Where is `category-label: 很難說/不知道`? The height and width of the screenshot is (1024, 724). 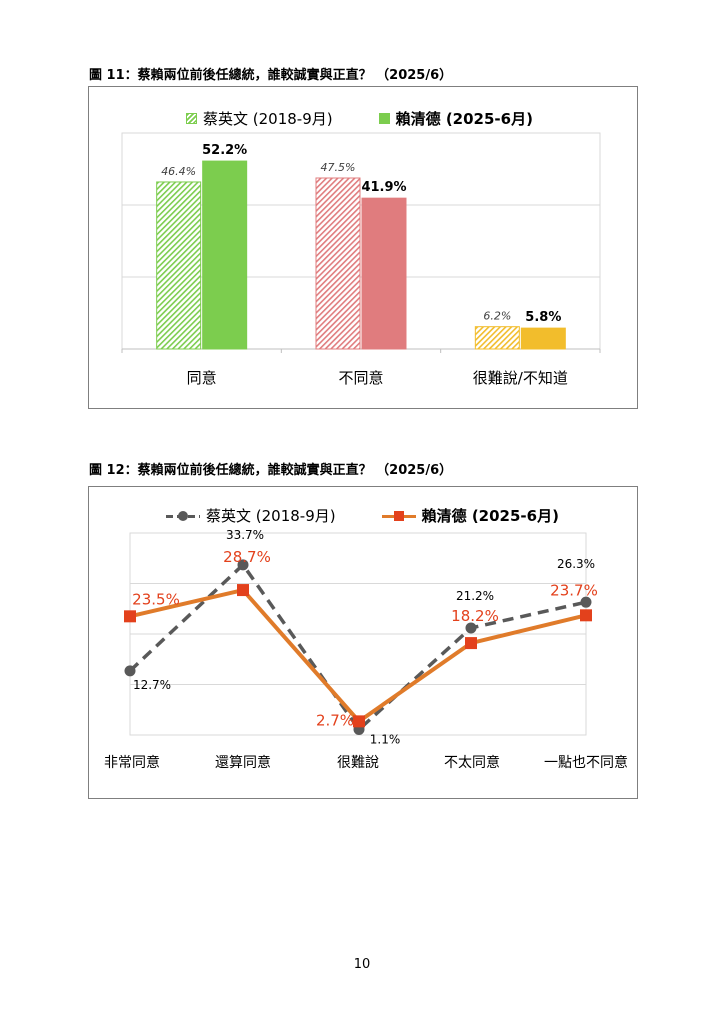 category-label: 很難說/不知道 is located at coordinates (520, 378).